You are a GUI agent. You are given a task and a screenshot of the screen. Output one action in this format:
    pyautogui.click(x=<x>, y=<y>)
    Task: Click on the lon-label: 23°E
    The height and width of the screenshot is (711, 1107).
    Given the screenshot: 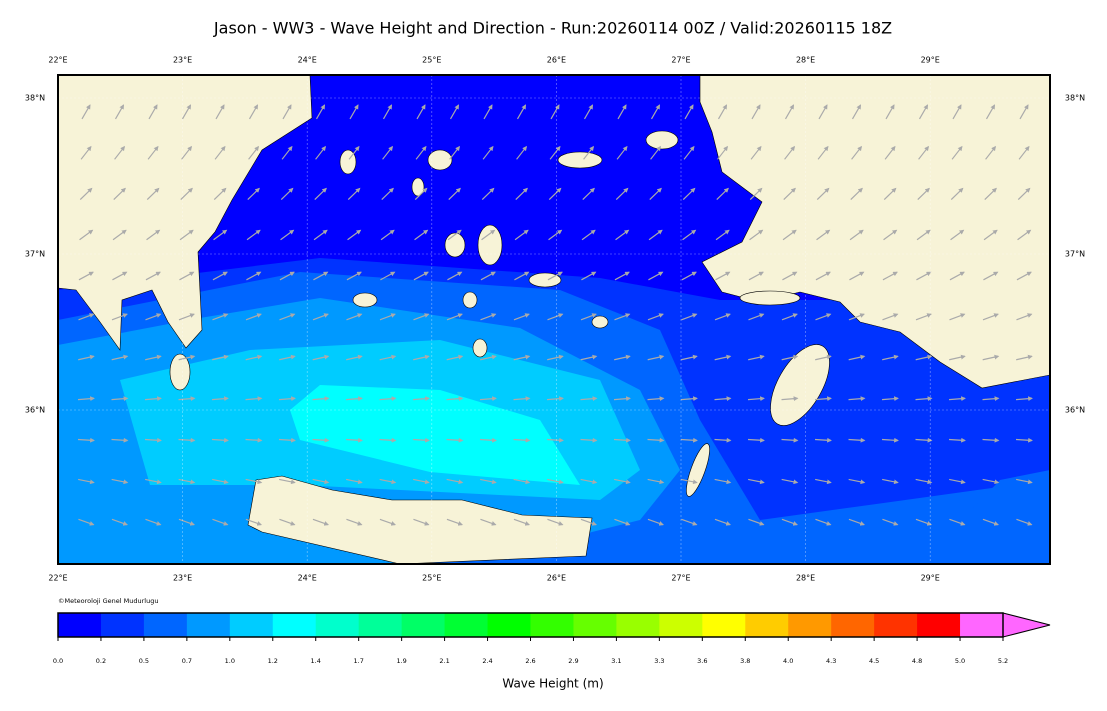 What is the action you would take?
    pyautogui.click(x=182, y=578)
    